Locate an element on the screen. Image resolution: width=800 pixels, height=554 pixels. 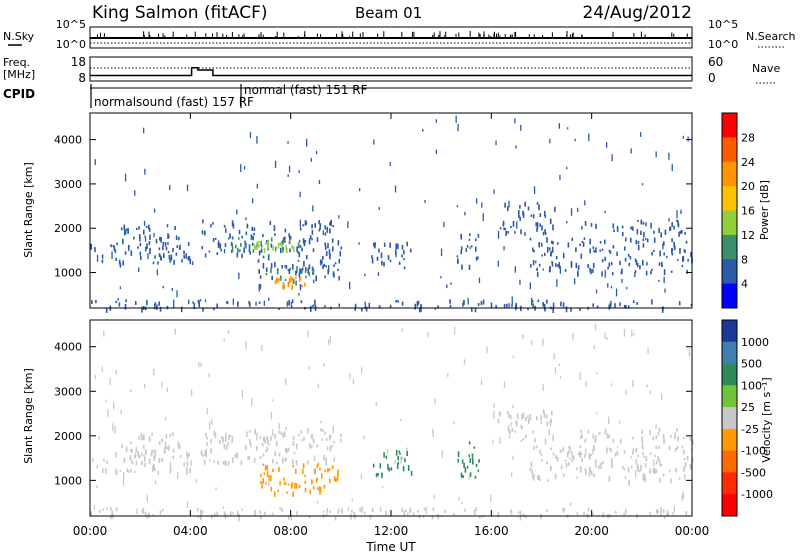
cpid-mode-2: normal (fast) 151 RF is located at coordinates (306, 90).